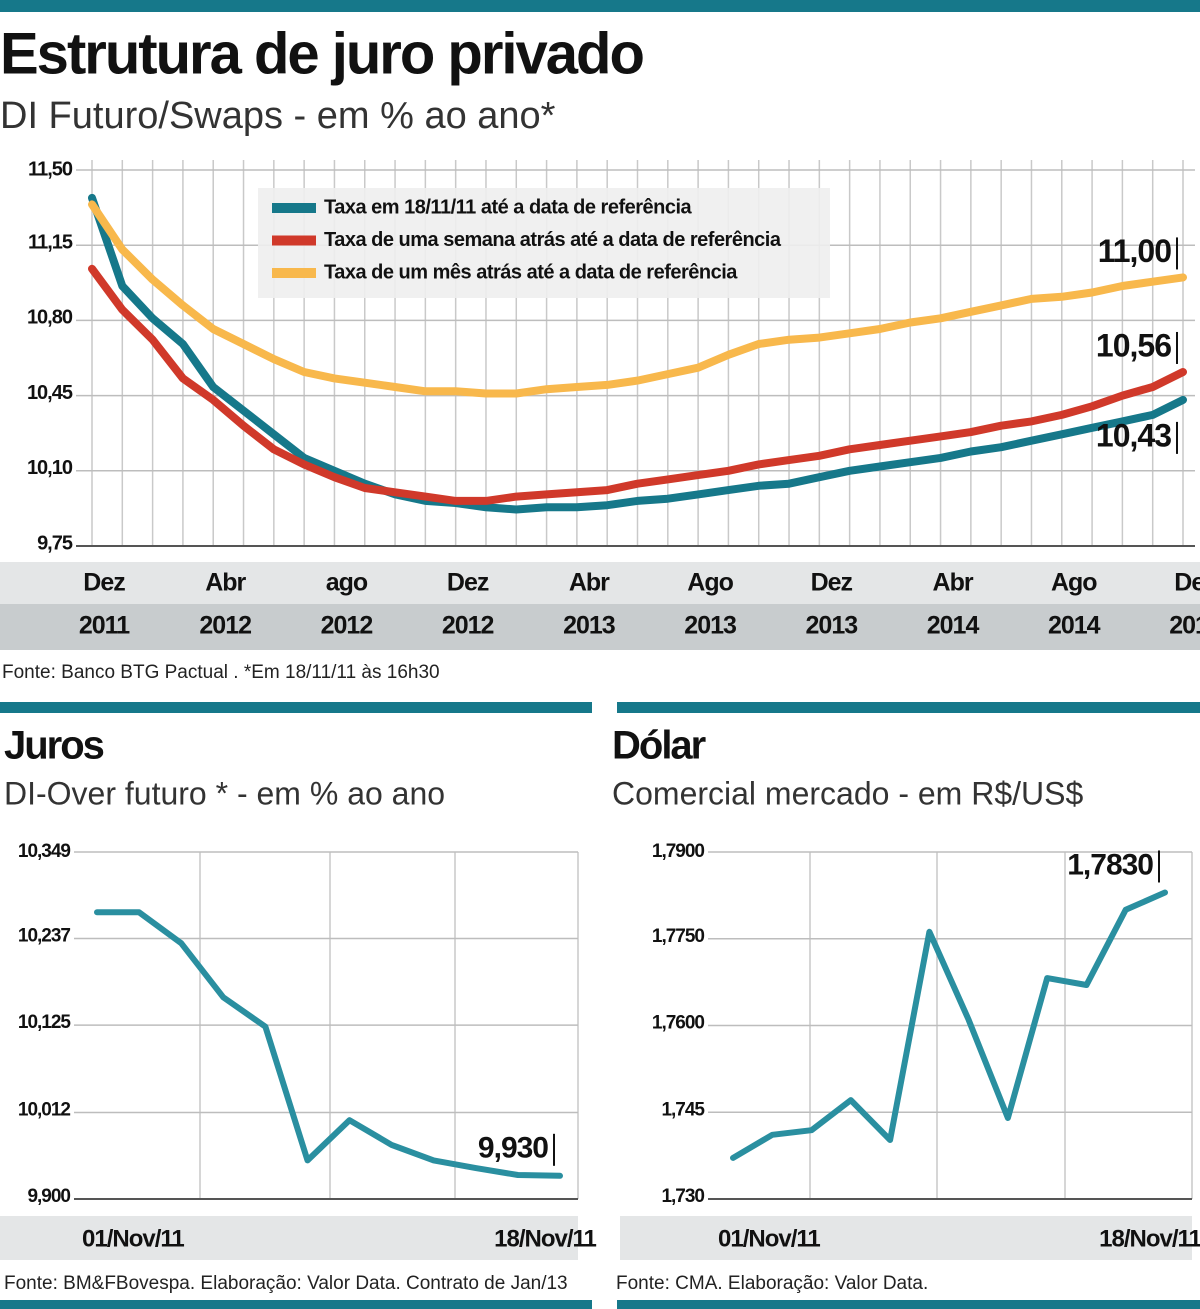  I want to click on chart-title: Juros, so click(54, 746).